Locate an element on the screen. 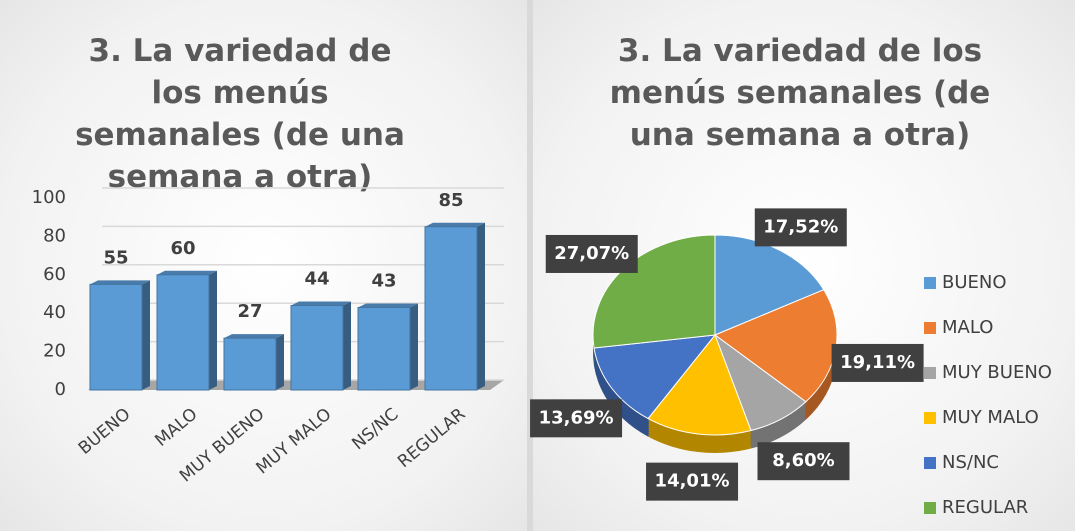 The height and width of the screenshot is (531, 1075). value-label: 19,11% is located at coordinates (877, 362).